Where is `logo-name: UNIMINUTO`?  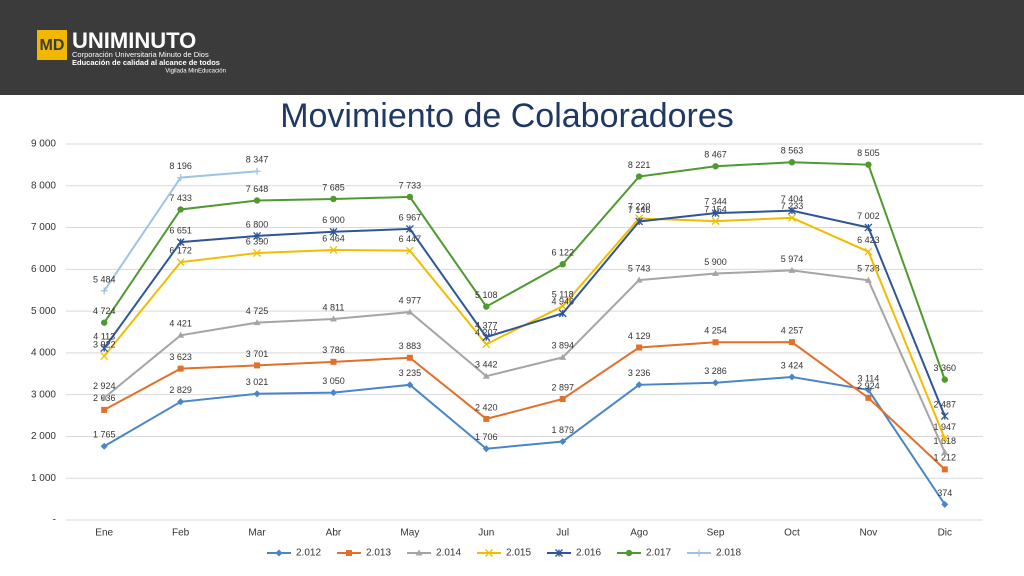
logo-name: UNIMINUTO is located at coordinates (134, 40).